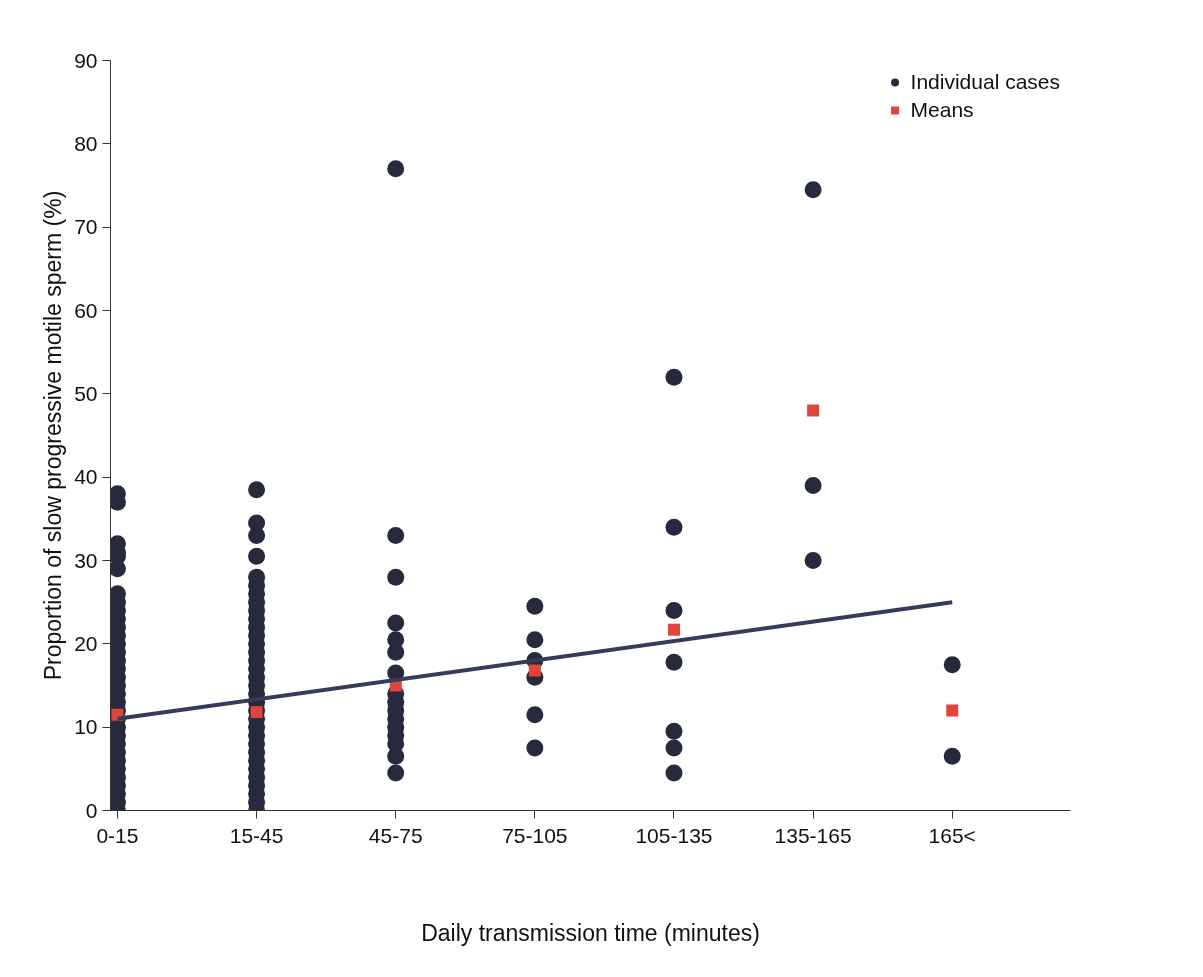 The image size is (1203, 977). Describe the element at coordinates (256, 835) in the screenshot. I see `x-tick-label: 15-45` at that location.